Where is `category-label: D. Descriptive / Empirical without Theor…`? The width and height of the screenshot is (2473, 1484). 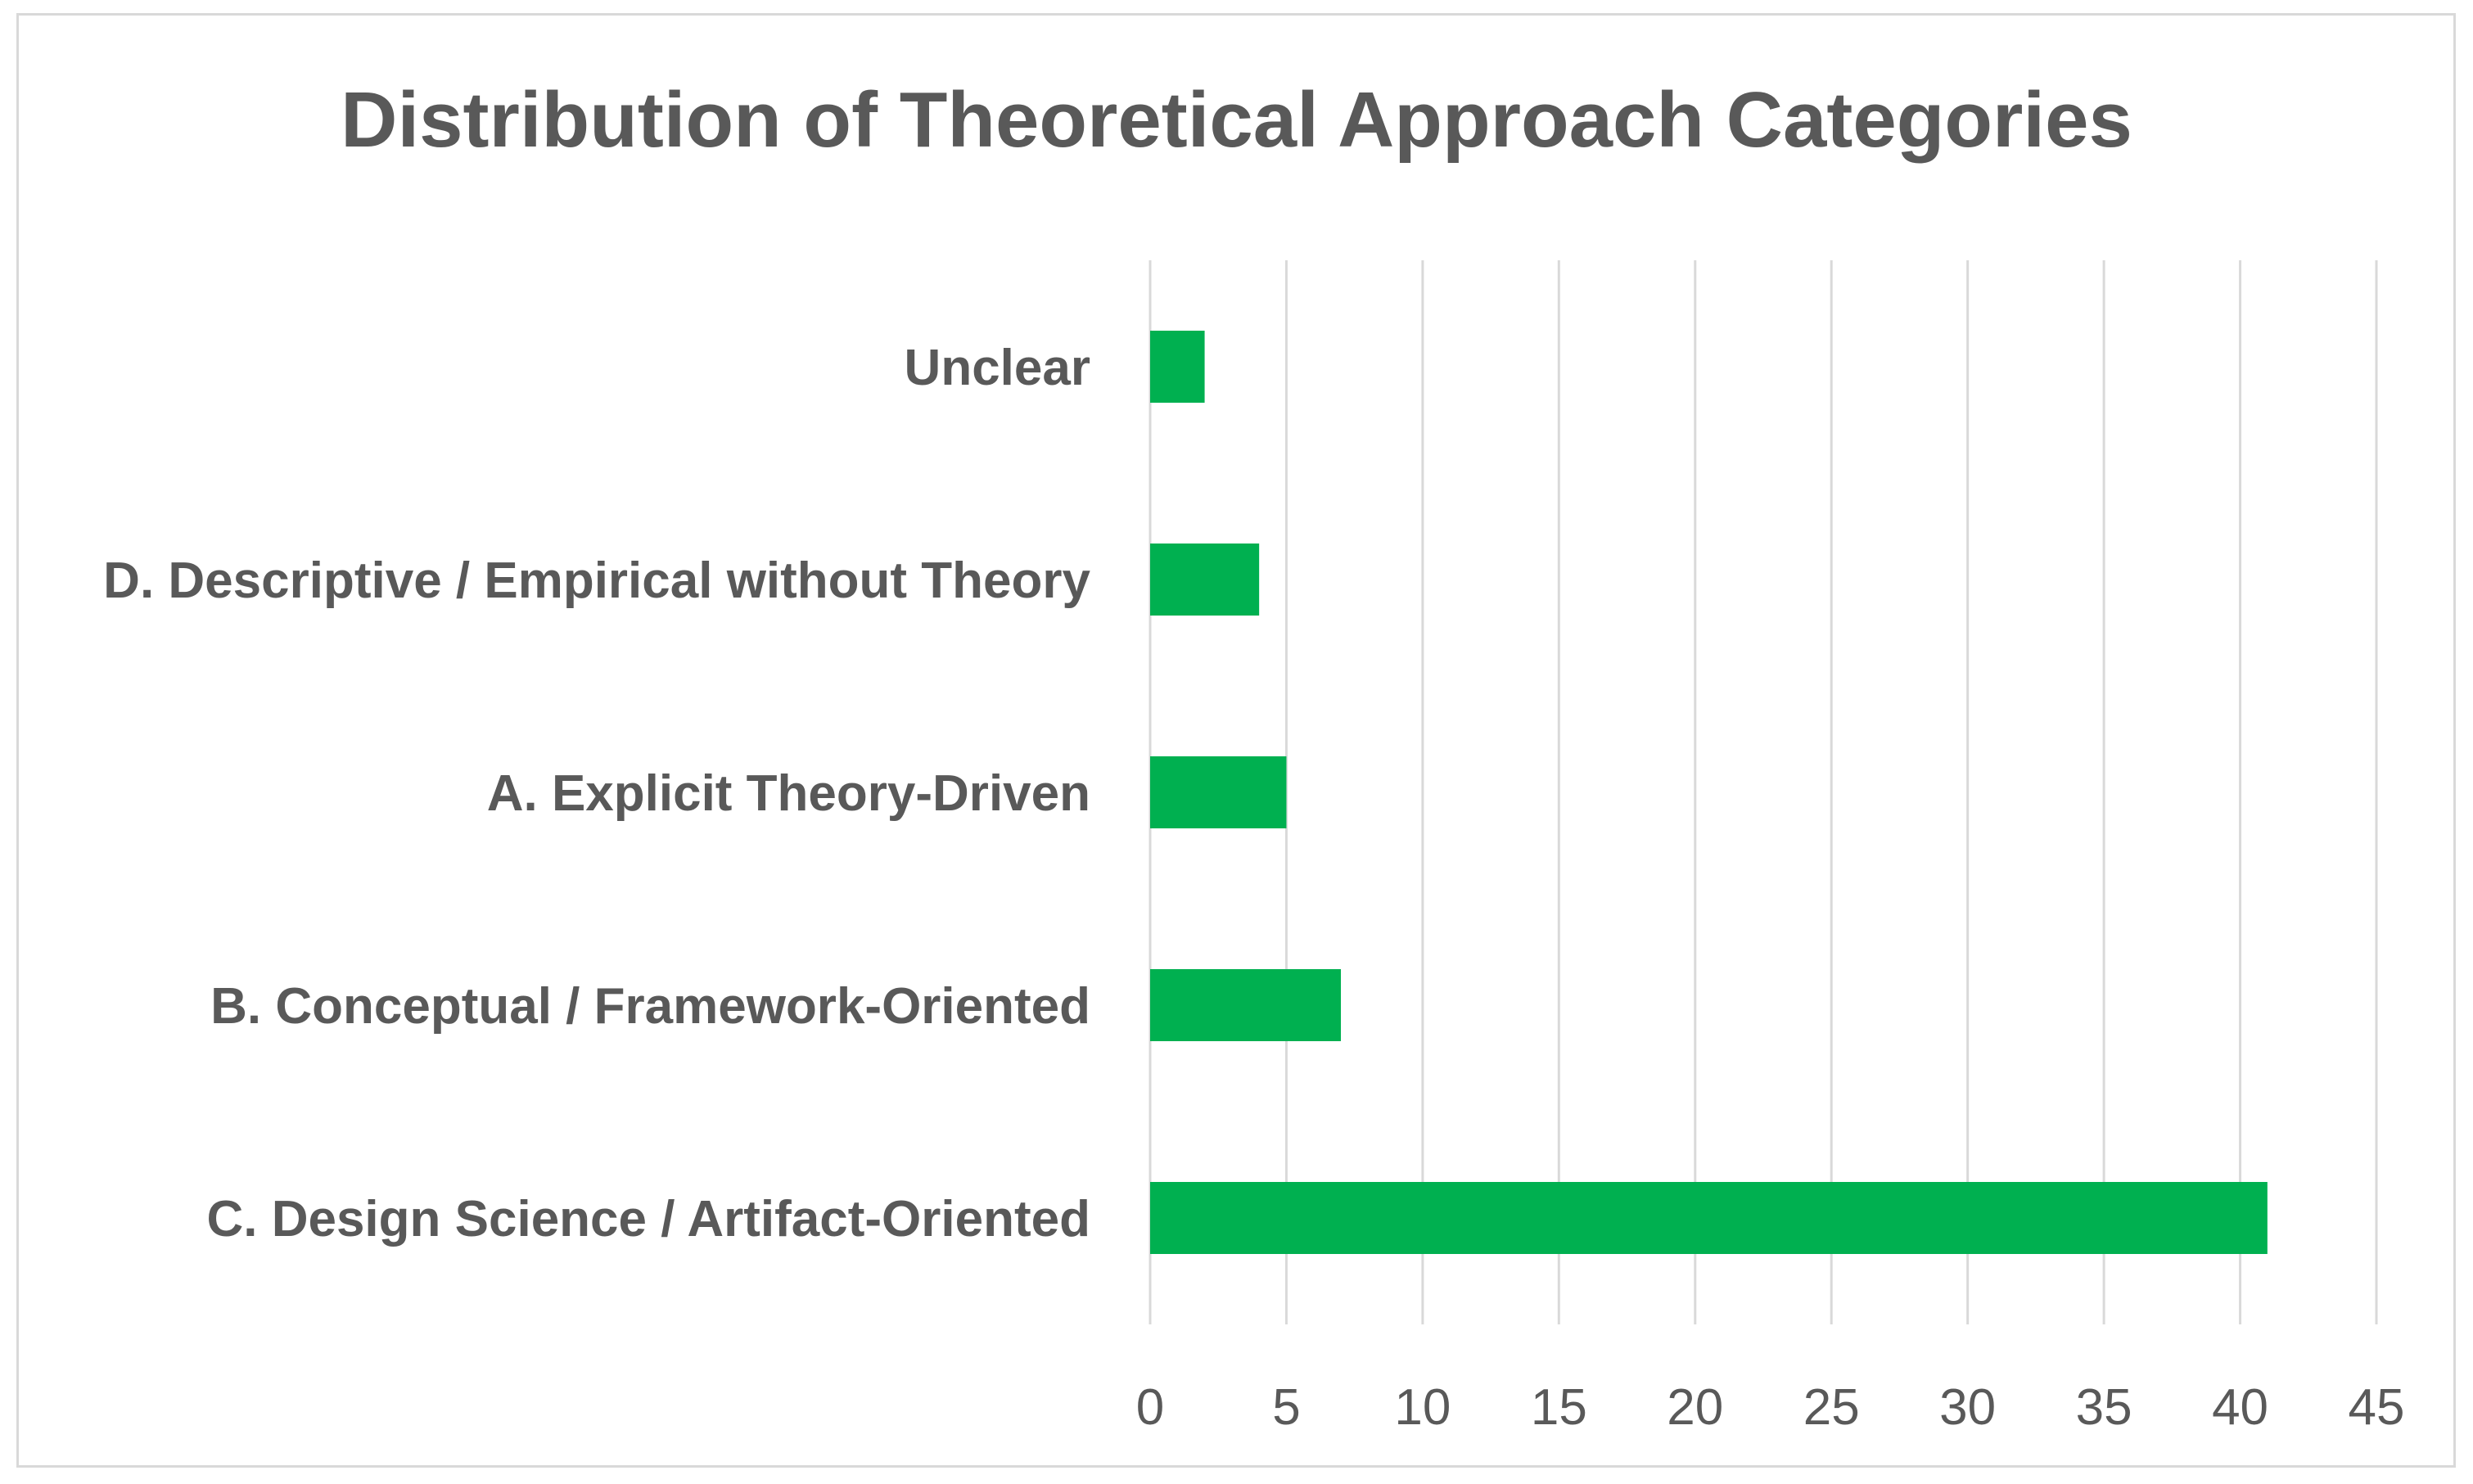
category-label: D. Descriptive / Empirical without Theor… is located at coordinates (596, 581).